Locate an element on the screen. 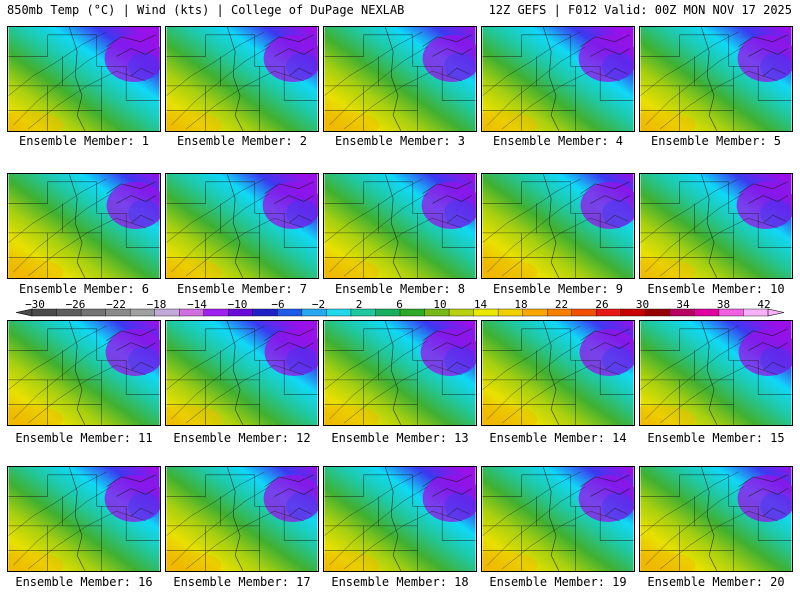 This screenshot has width=800, height=600. colorbar-tick-label: 18 is located at coordinates (521, 304).